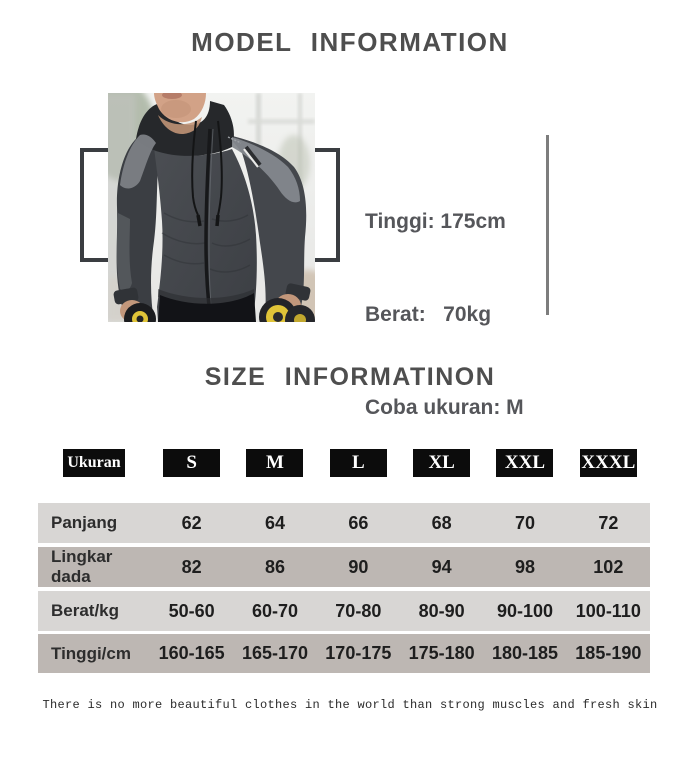 The height and width of the screenshot is (762, 700). What do you see at coordinates (358, 463) in the screenshot?
I see `size-header-l: L` at bounding box center [358, 463].